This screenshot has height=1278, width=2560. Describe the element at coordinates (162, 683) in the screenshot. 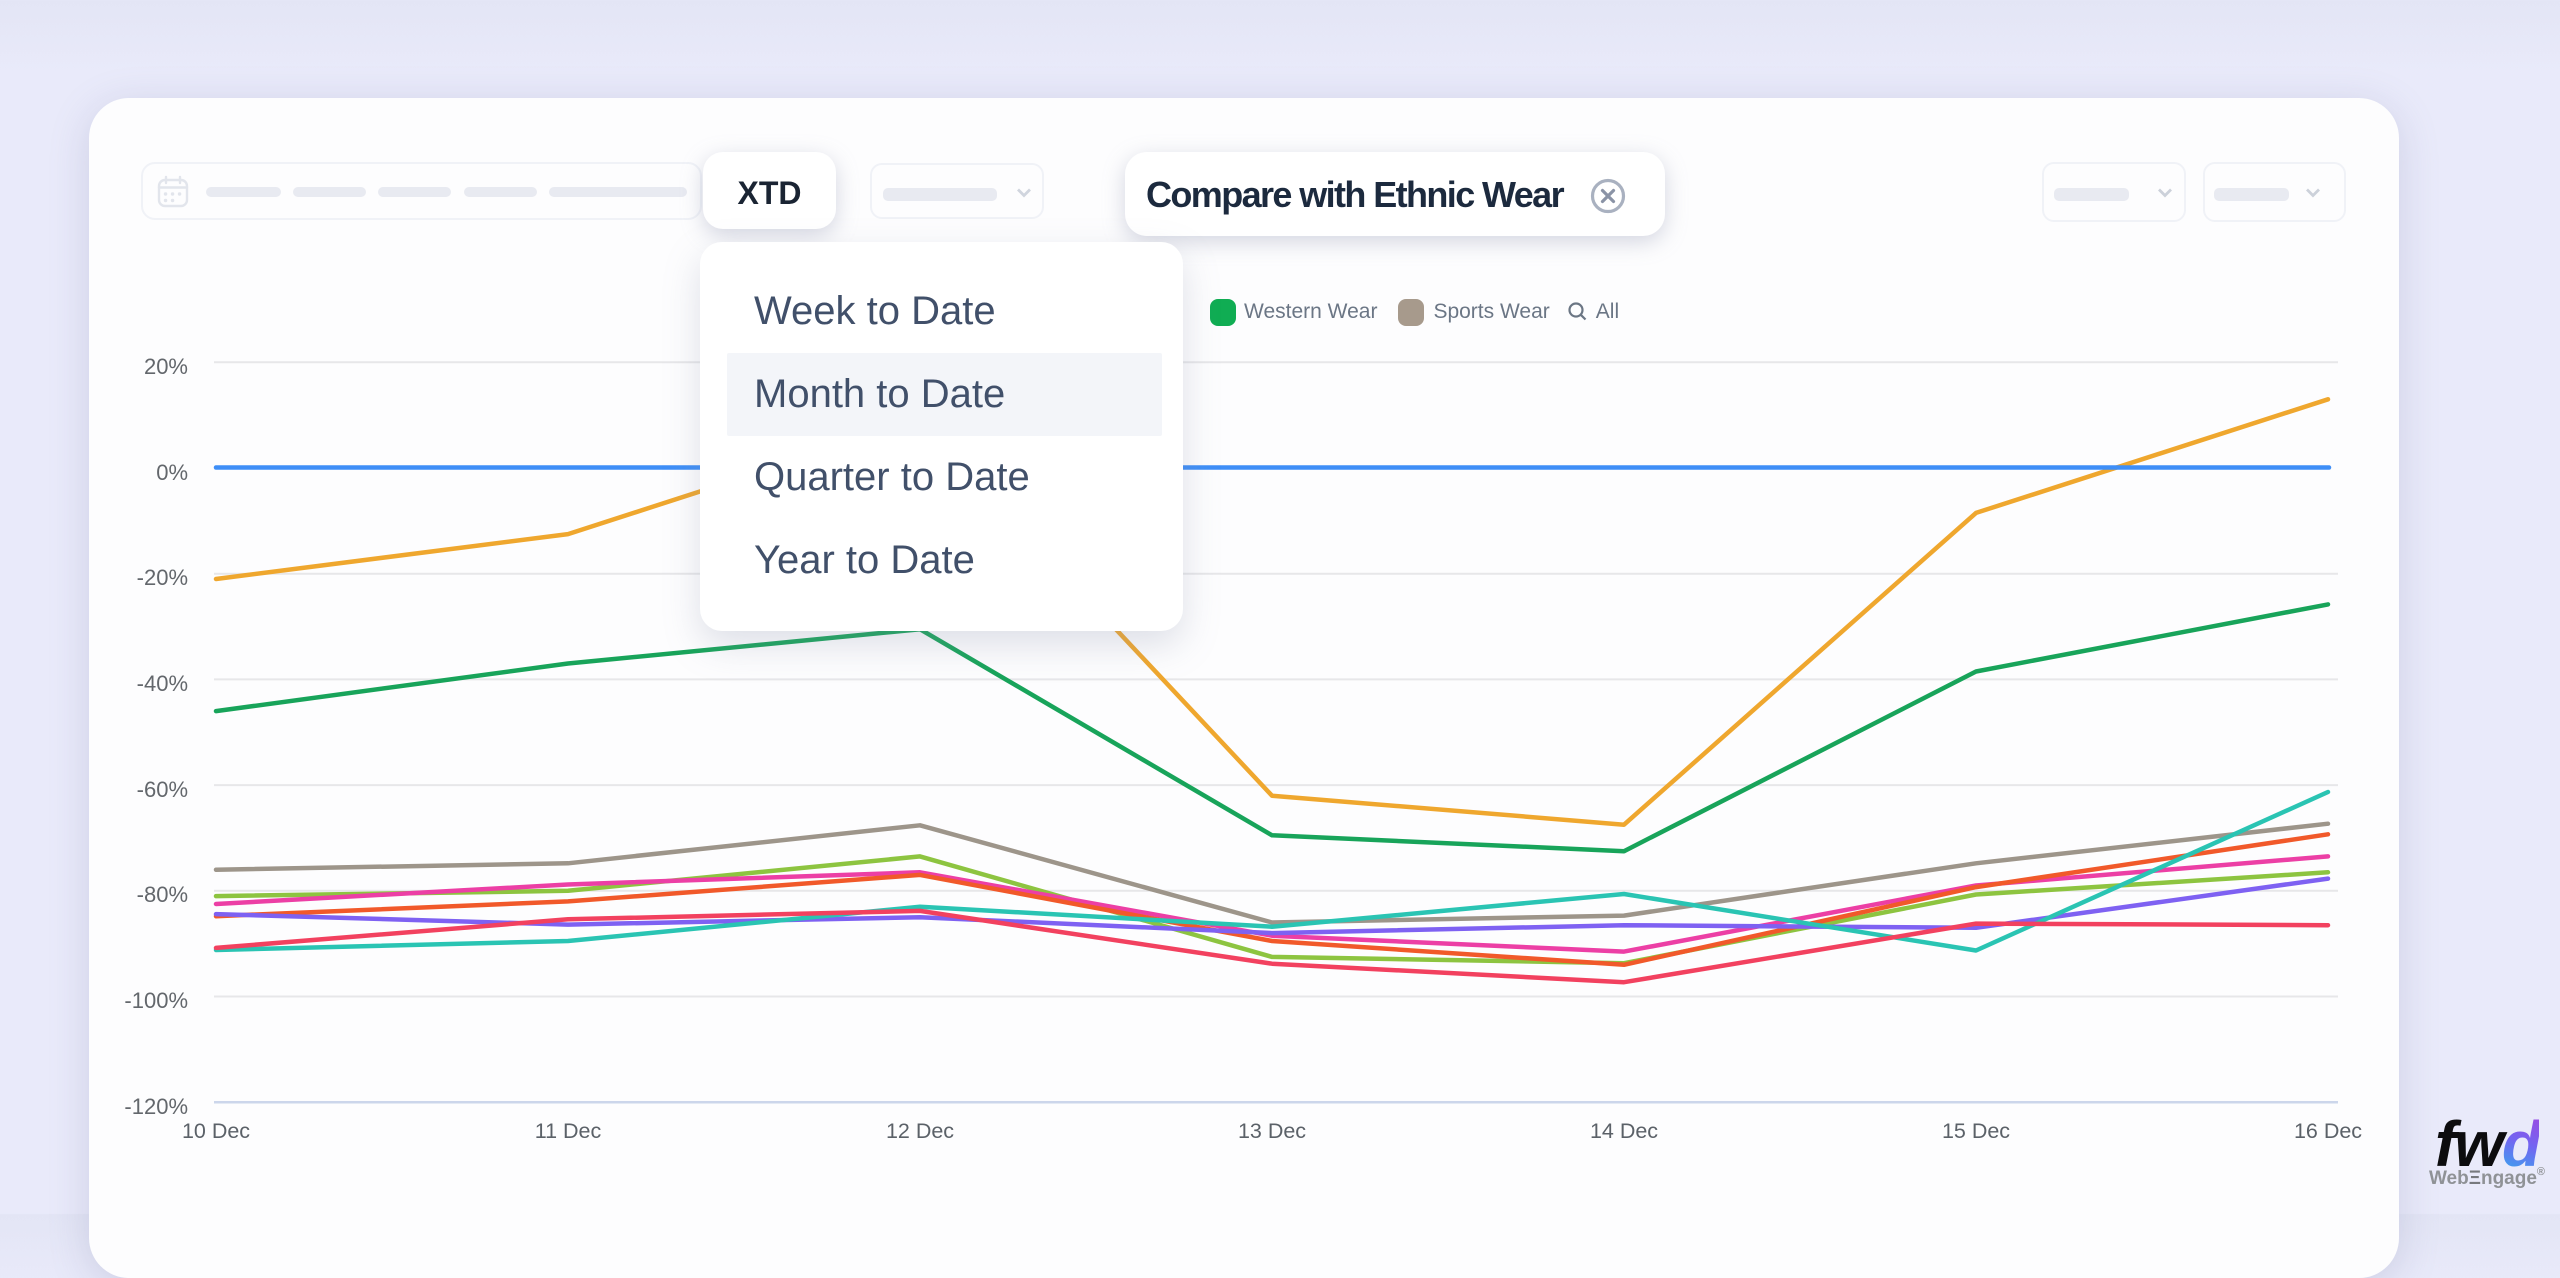

I see `svg-text: -40%` at that location.